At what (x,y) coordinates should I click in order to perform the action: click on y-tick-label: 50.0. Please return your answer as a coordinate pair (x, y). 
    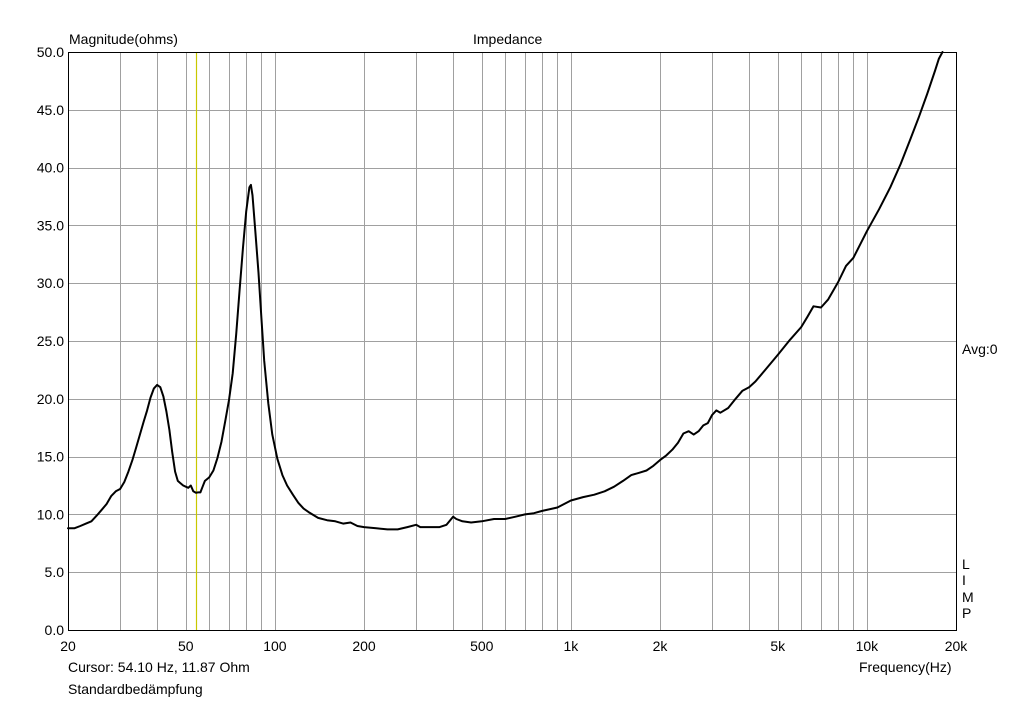
    Looking at the image, I should click on (50, 52).